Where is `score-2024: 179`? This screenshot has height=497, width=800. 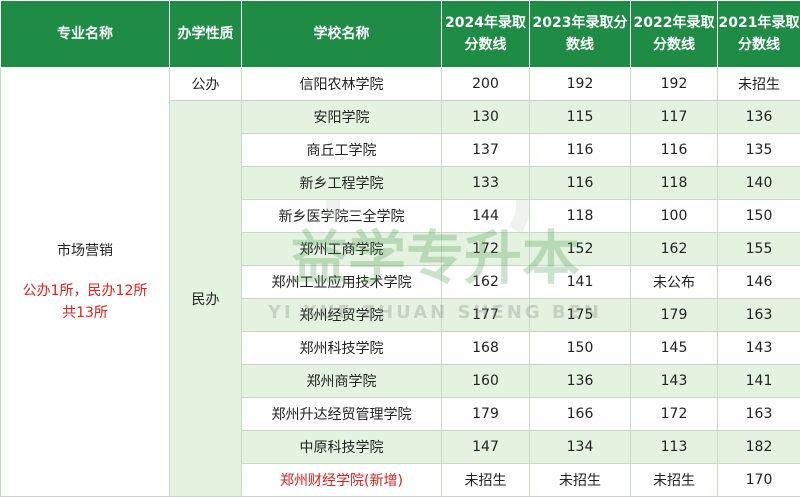 score-2024: 179 is located at coordinates (486, 414).